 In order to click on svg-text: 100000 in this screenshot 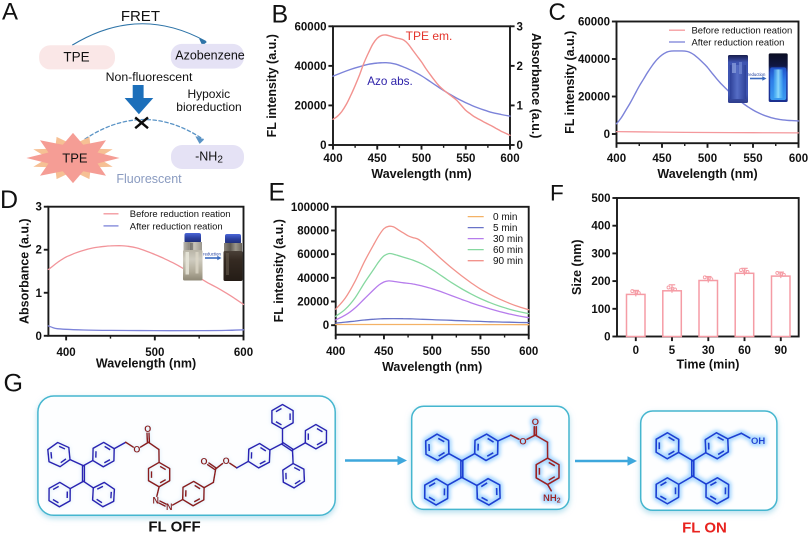, I will do `click(310, 208)`.